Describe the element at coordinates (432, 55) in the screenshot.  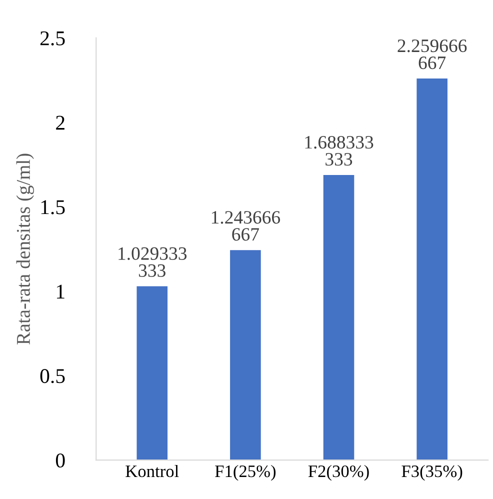
I see `data-label: 2.259666 667` at that location.